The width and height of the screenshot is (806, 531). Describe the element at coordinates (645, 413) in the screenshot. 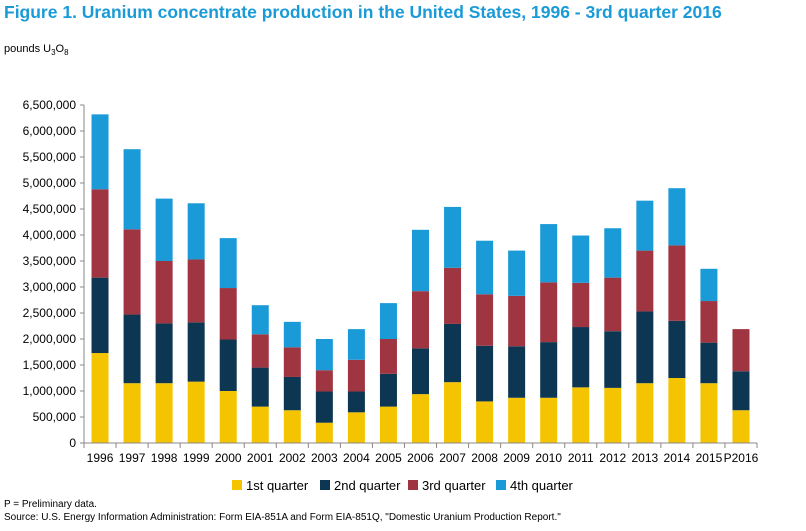

I see `bar-2013-q1` at that location.